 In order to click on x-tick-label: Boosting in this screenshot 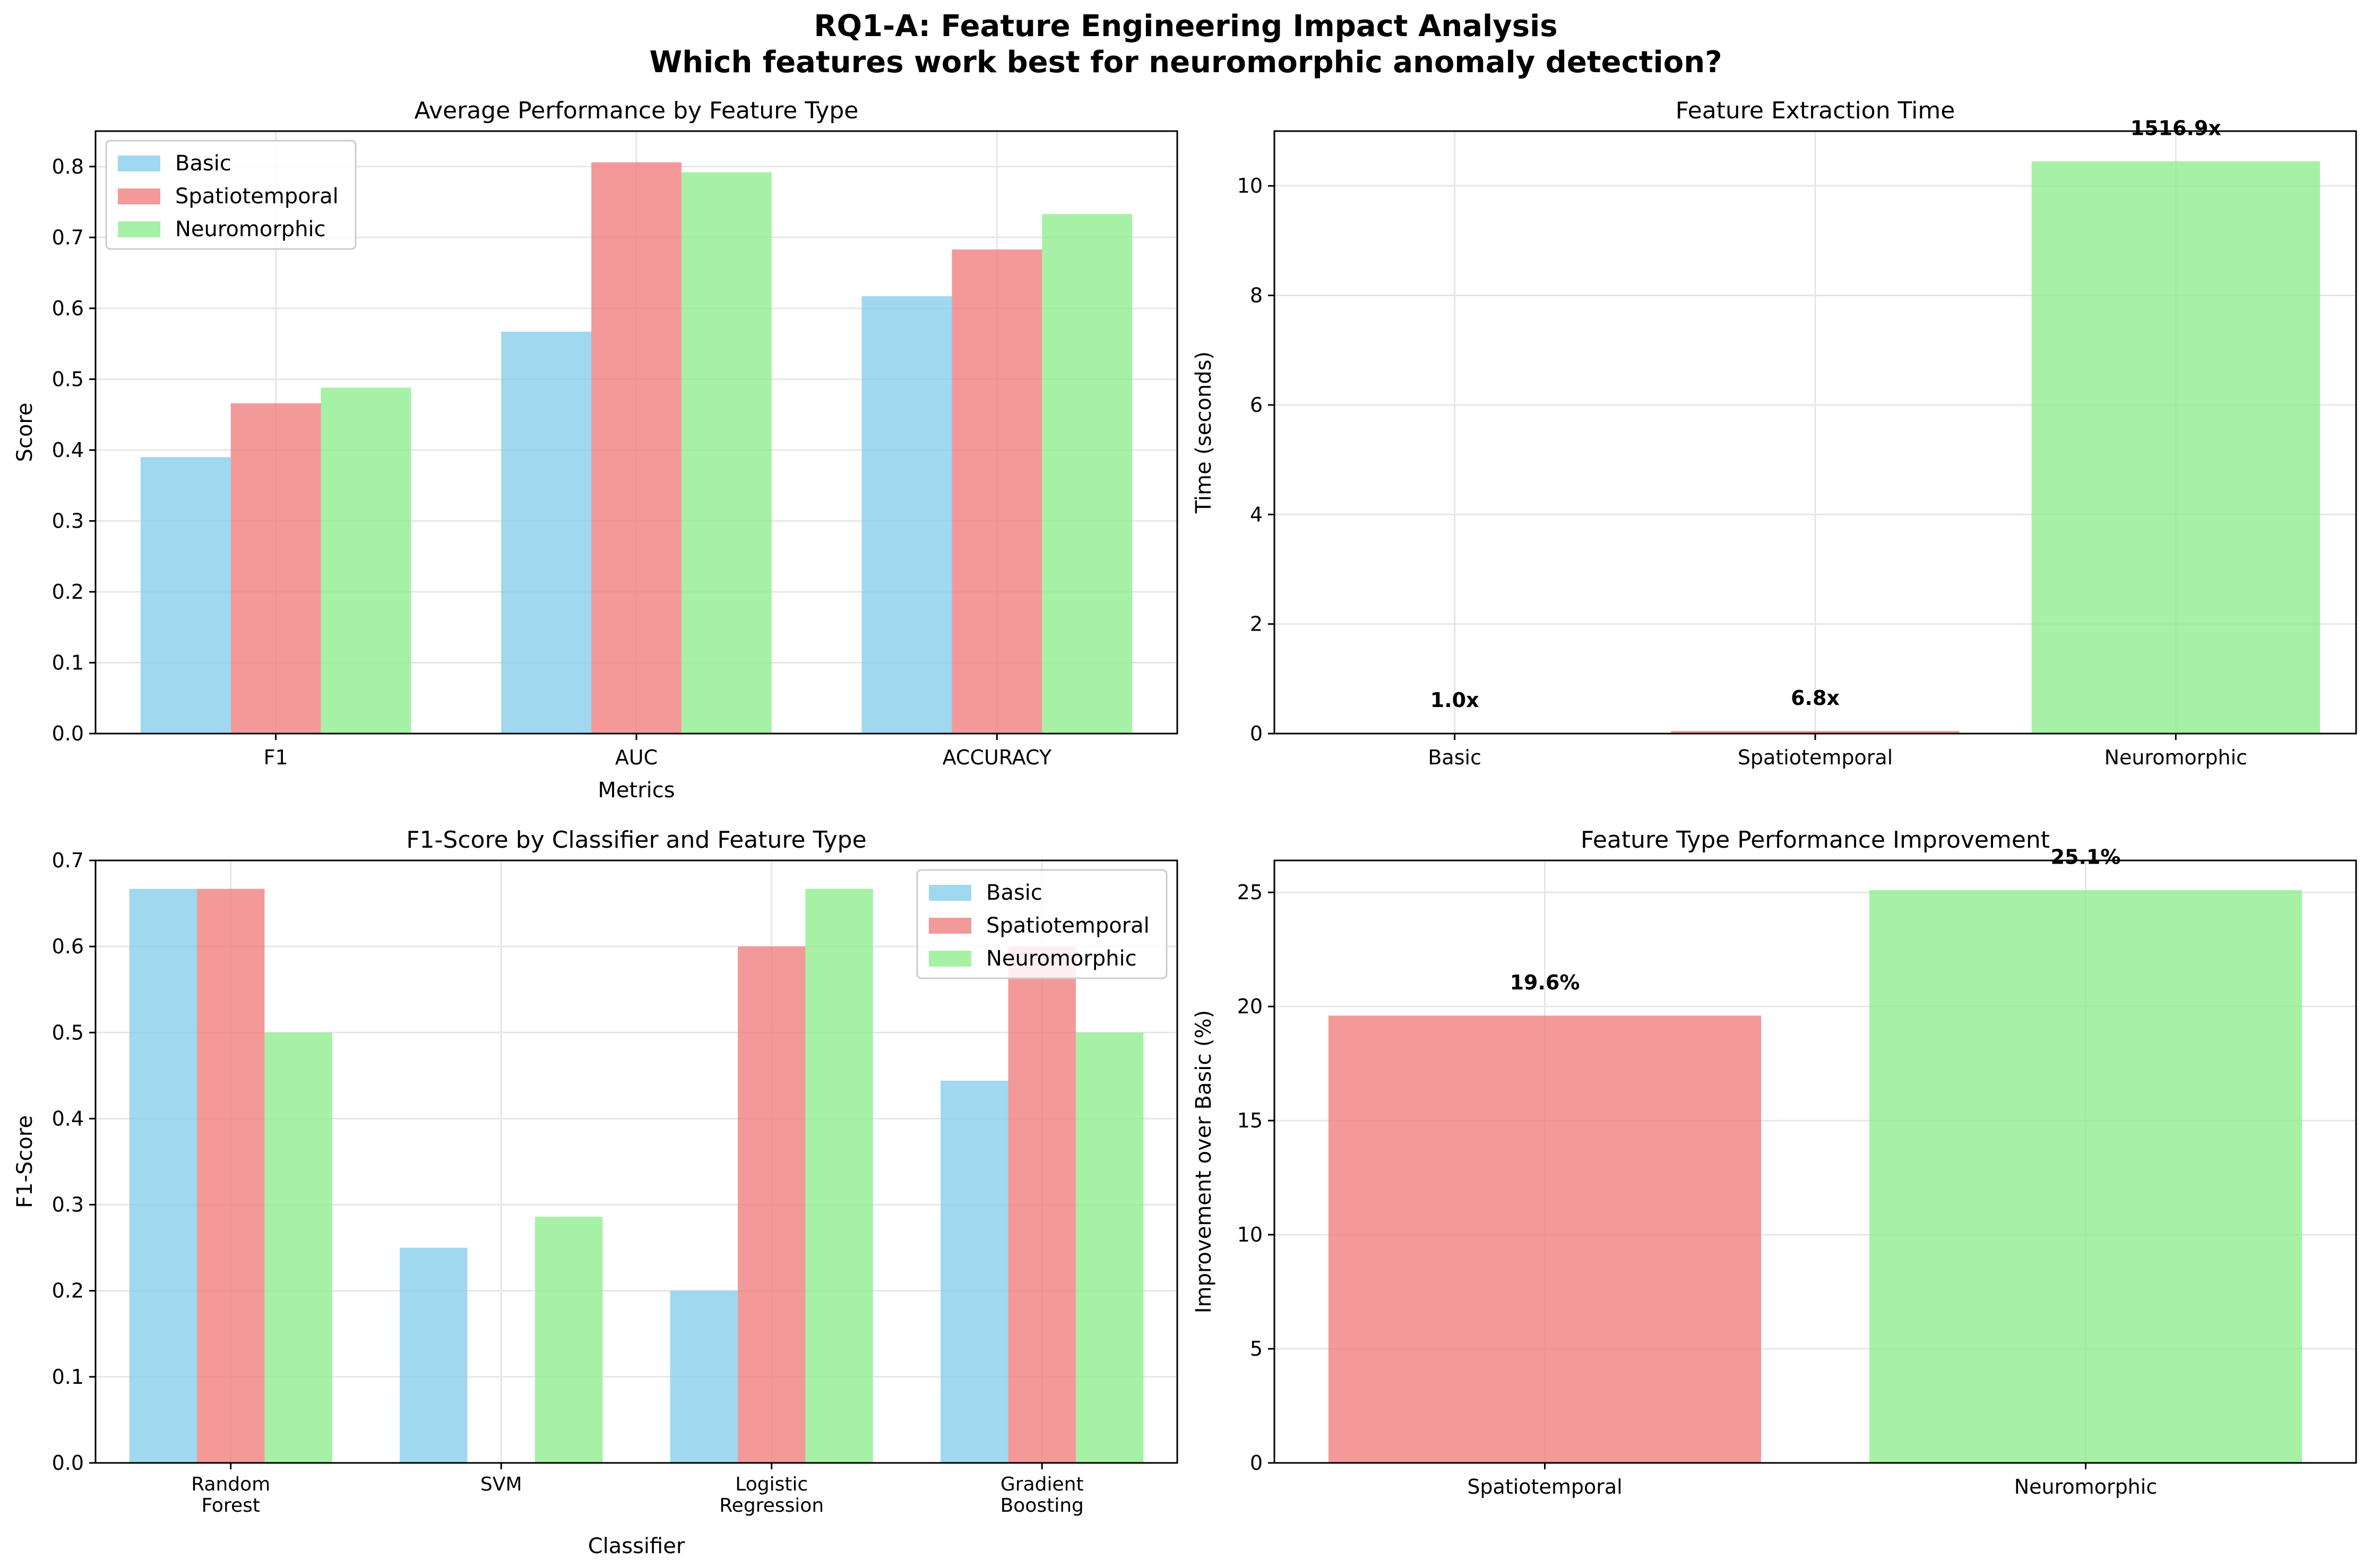, I will do `click(1042, 1506)`.